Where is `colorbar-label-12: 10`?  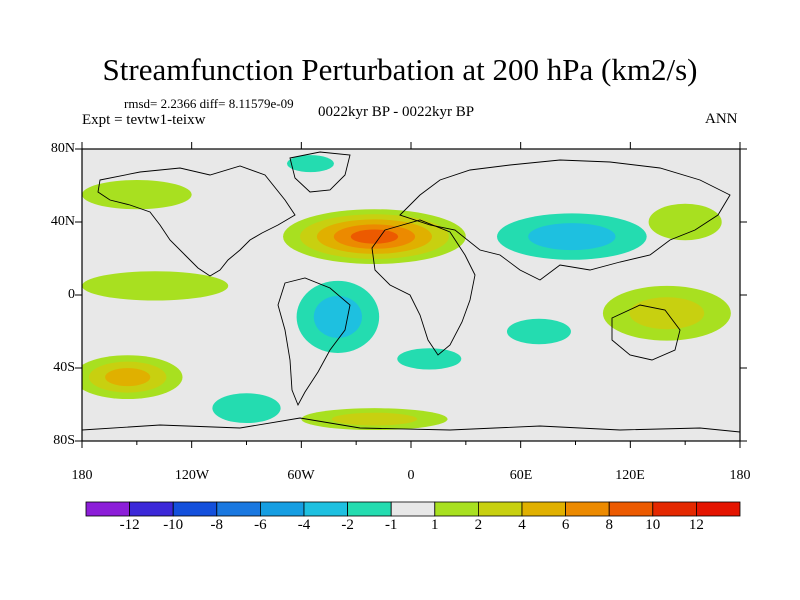 colorbar-label-12: 10 is located at coordinates (653, 525).